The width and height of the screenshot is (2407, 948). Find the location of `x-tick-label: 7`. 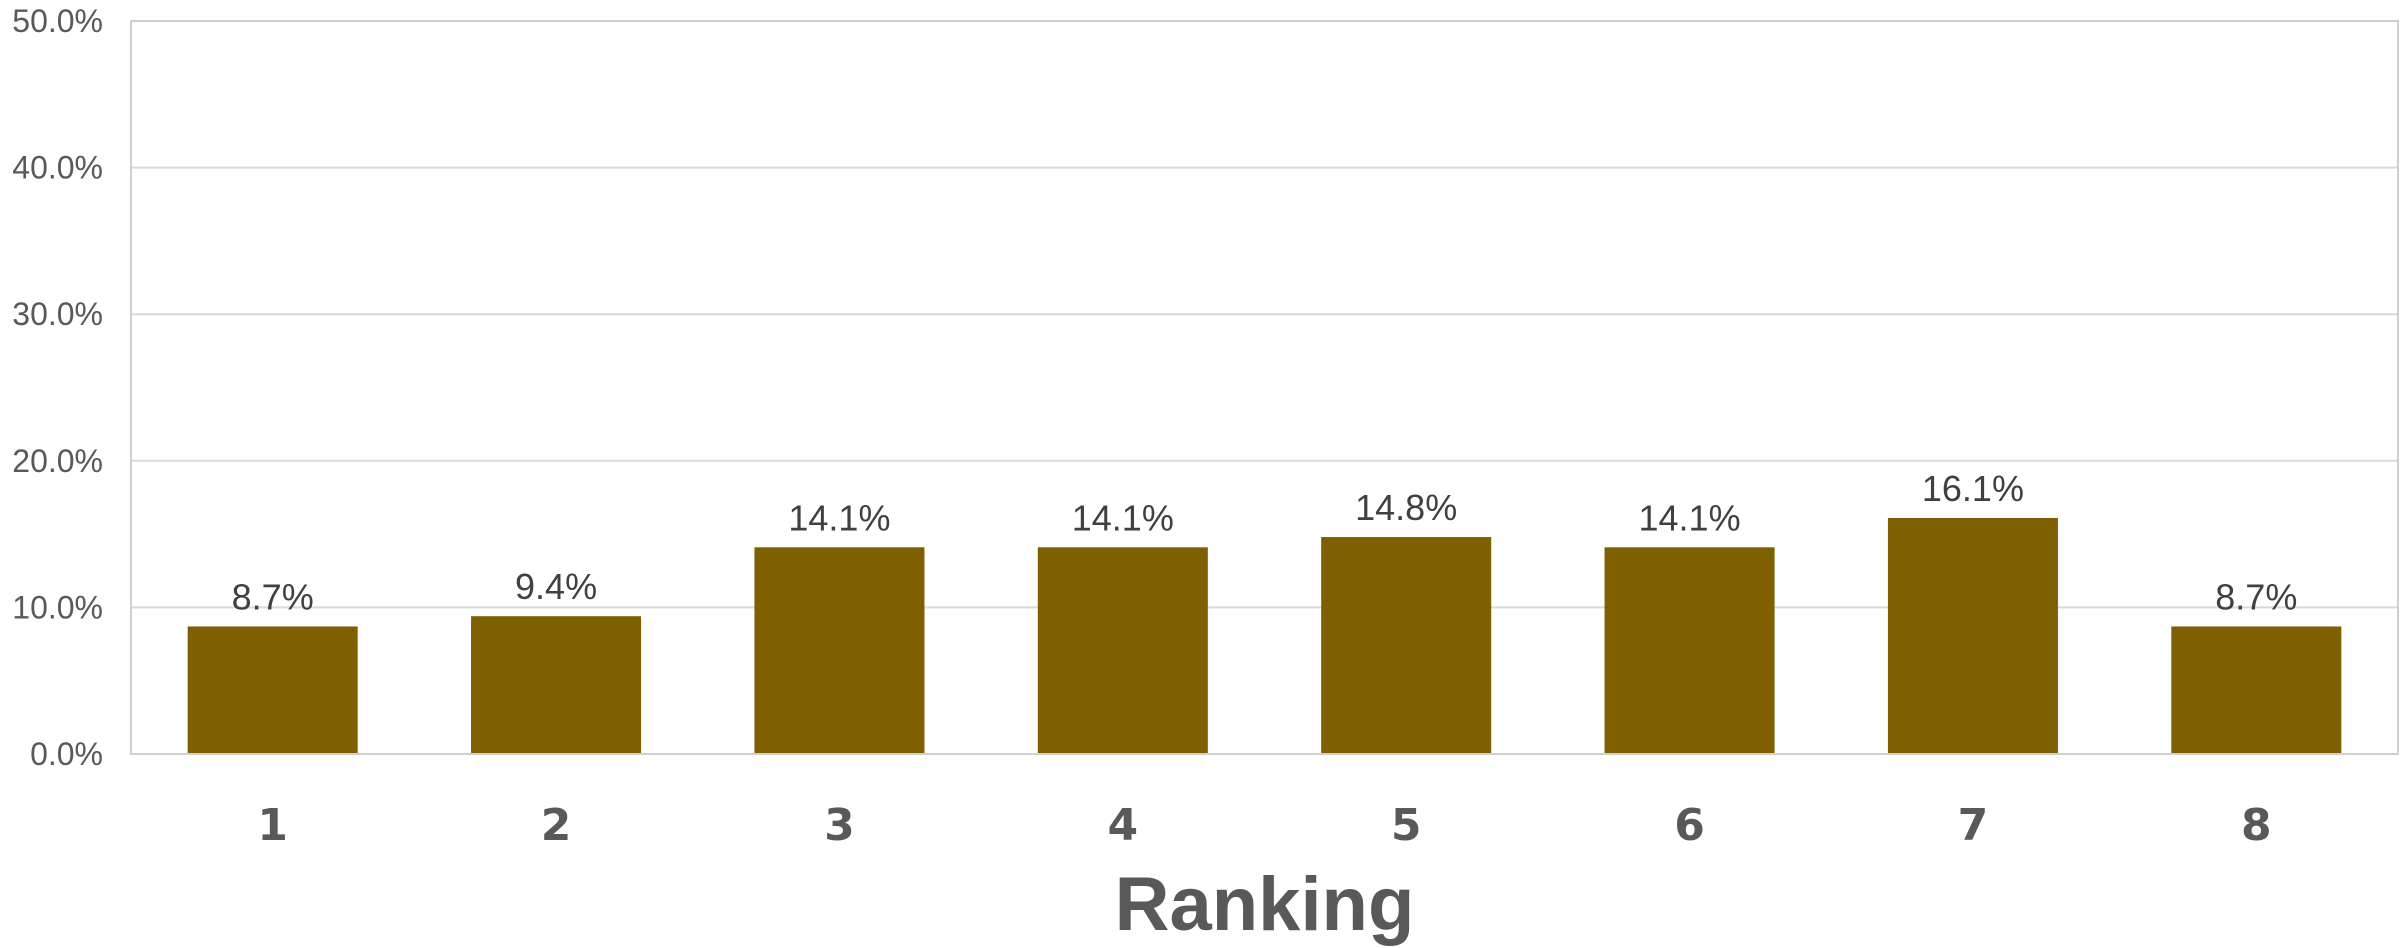

x-tick-label: 7 is located at coordinates (1973, 825).